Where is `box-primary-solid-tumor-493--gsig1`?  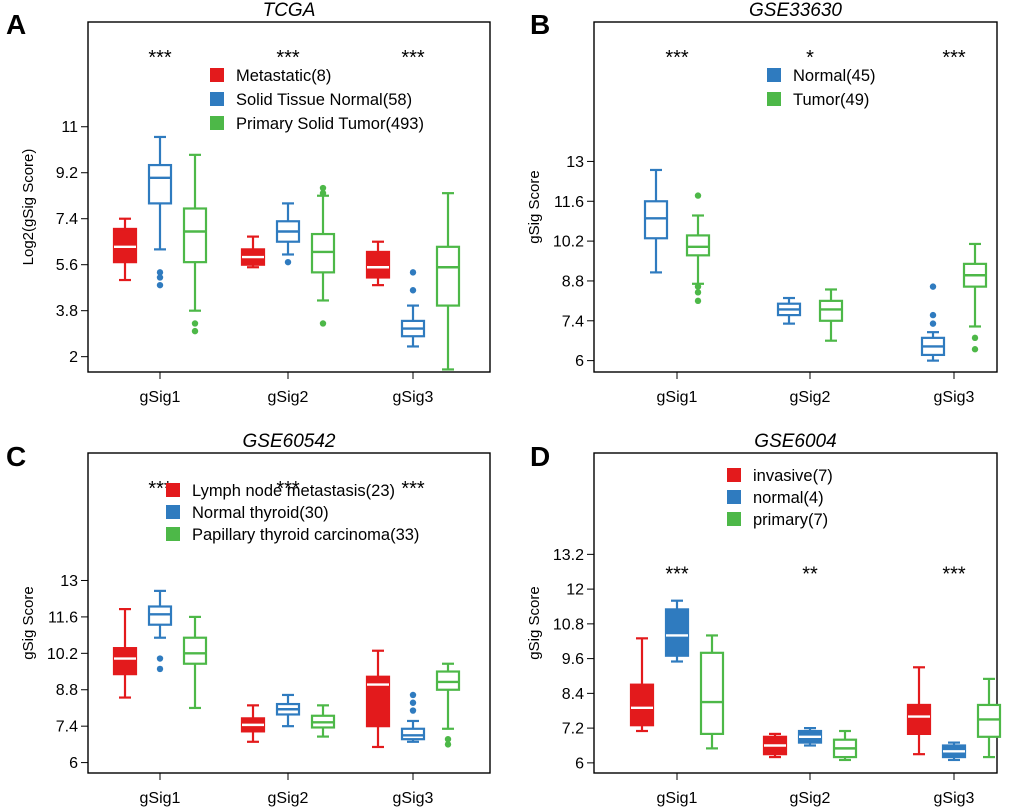 box-primary-solid-tumor-493--gsig1 is located at coordinates (195, 244).